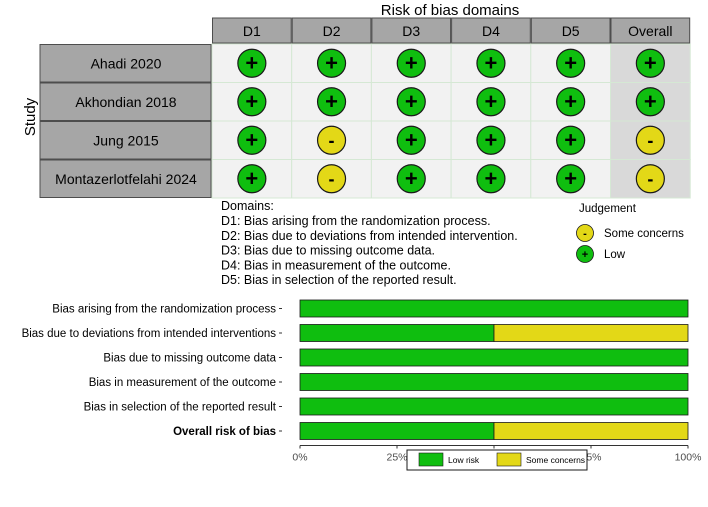  I want to click on legend-symbol: -, so click(585, 234).